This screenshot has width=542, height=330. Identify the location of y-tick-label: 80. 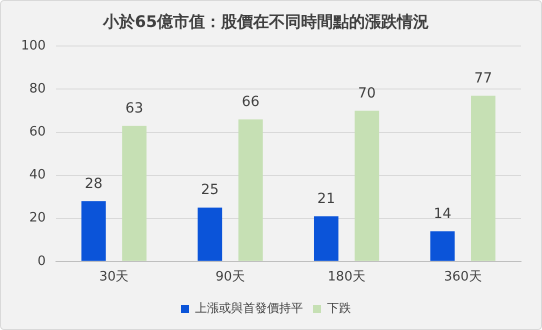
(37, 89).